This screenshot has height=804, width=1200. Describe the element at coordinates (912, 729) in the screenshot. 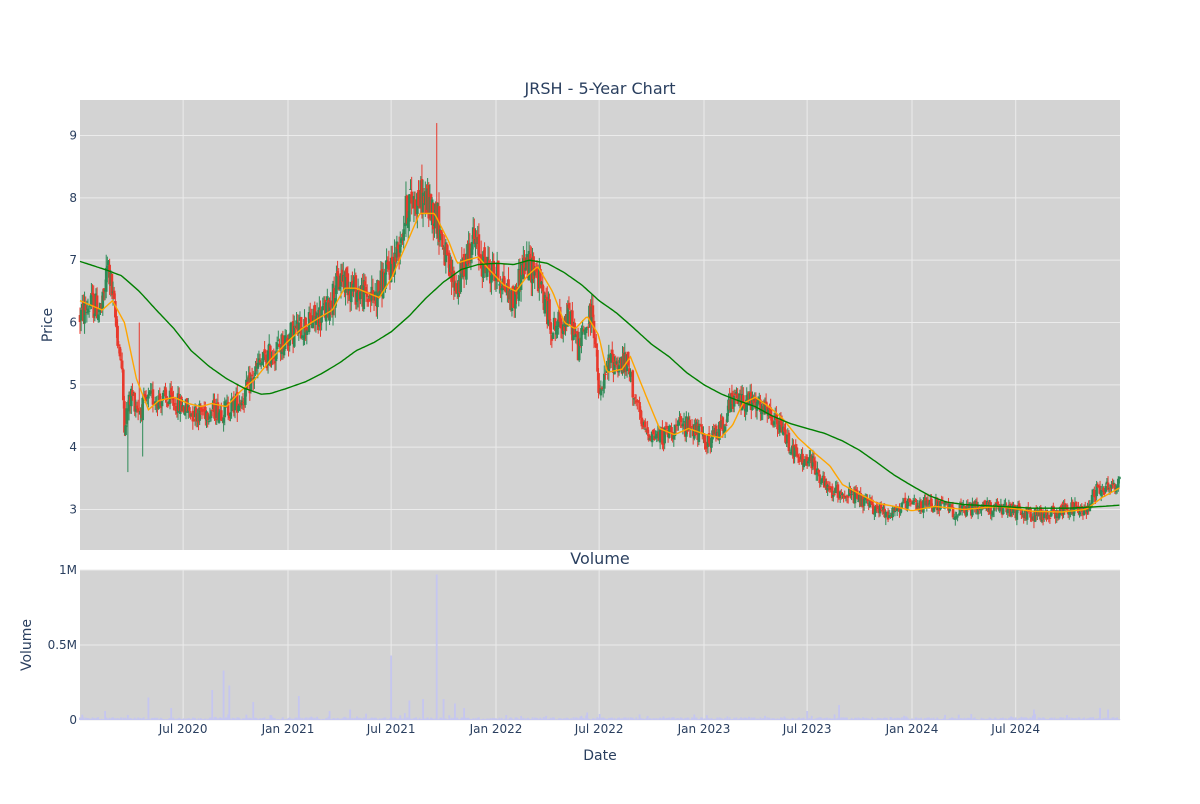

I see `x-tick-label: Jan 2024` at that location.